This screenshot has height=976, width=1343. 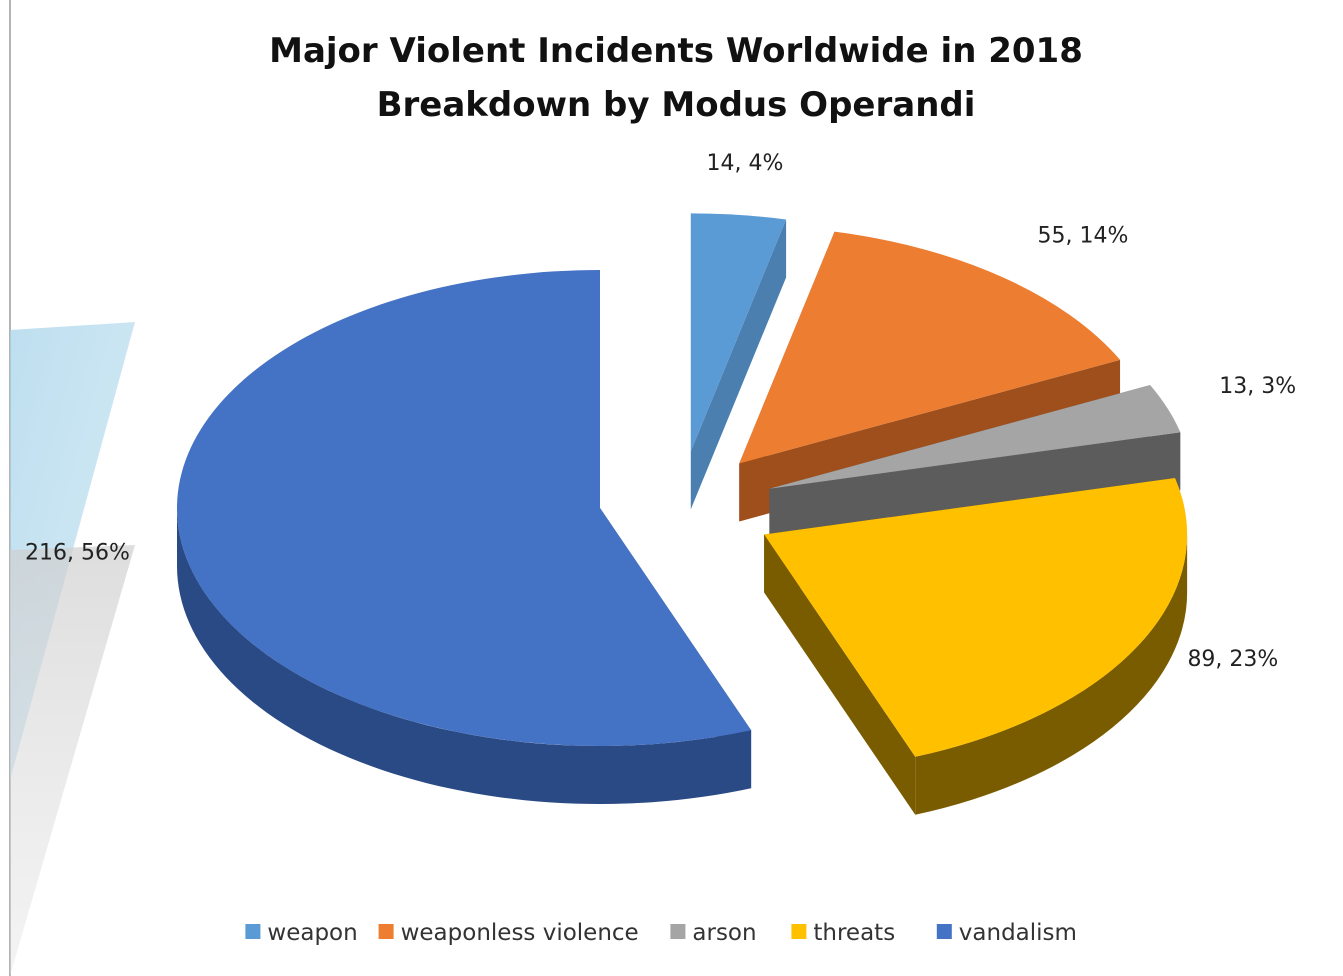 I want to click on legend-item-vandalism: vandalism, so click(x=1007, y=933).